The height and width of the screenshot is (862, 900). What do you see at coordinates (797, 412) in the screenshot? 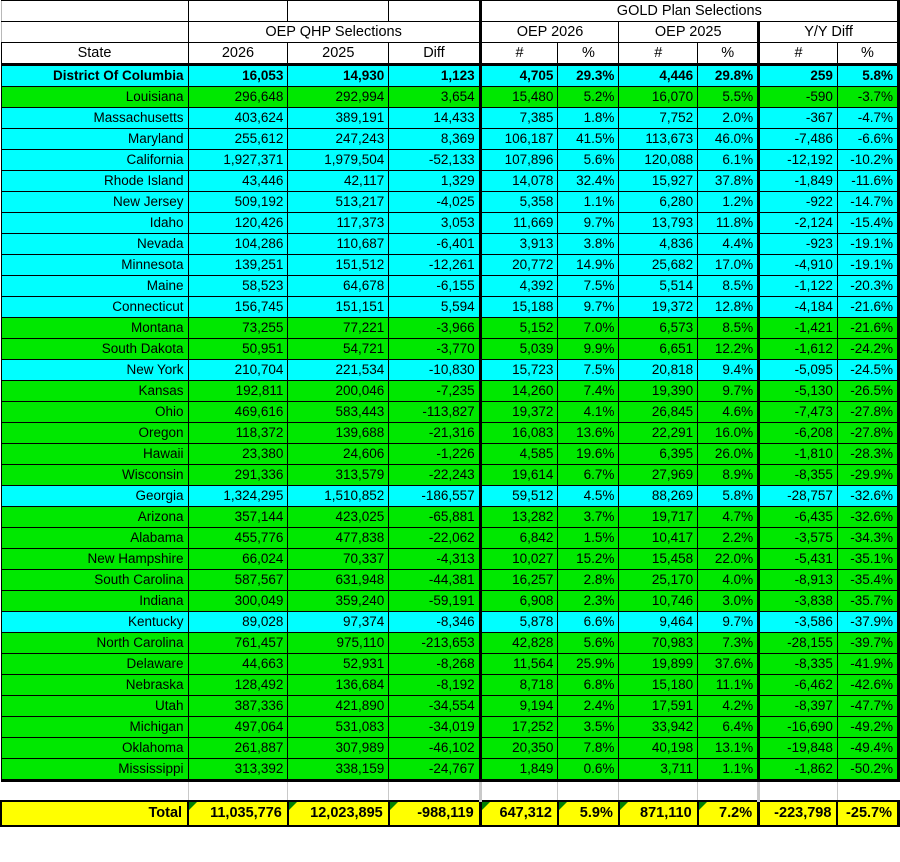
I see `cell-yy-diff-num: -7,473` at bounding box center [797, 412].